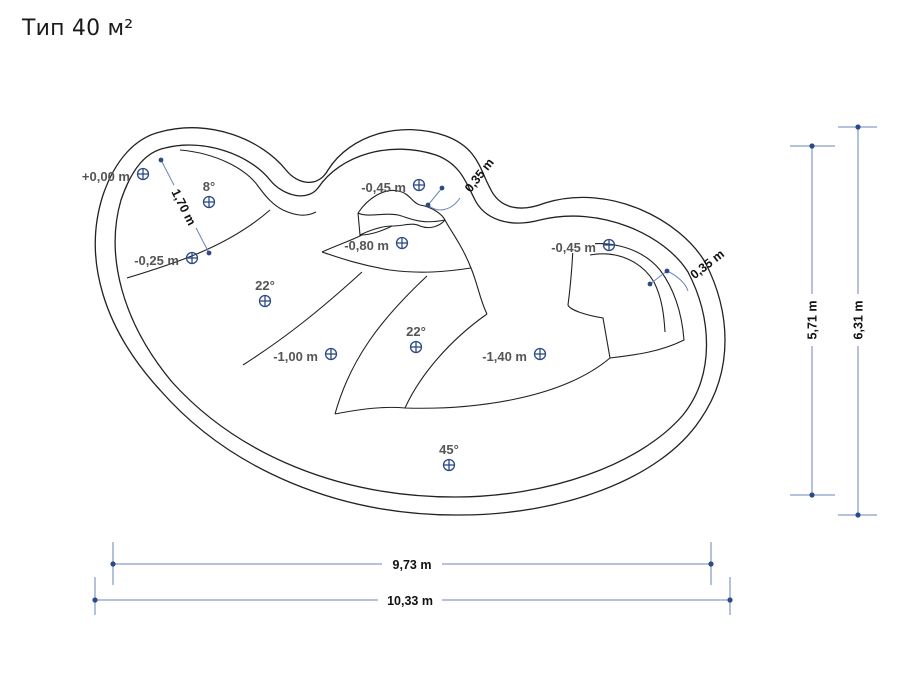 Image resolution: width=900 pixels, height=679 pixels. Describe the element at coordinates (366, 245) in the screenshot. I see `marker-label: -0,80 m` at that location.